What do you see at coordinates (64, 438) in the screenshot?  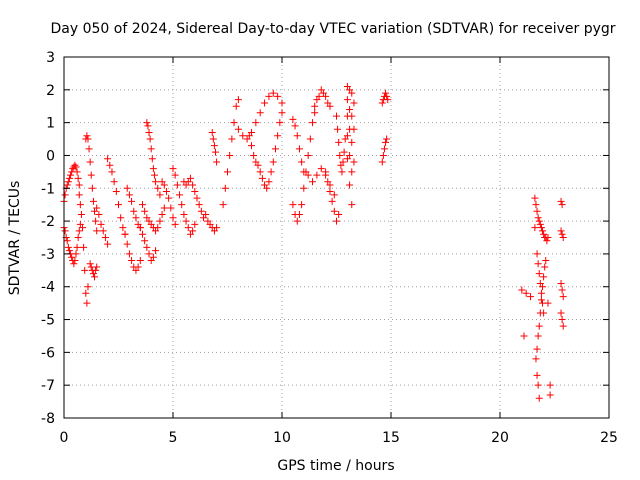 I see `x-tick-label: 0` at bounding box center [64, 438].